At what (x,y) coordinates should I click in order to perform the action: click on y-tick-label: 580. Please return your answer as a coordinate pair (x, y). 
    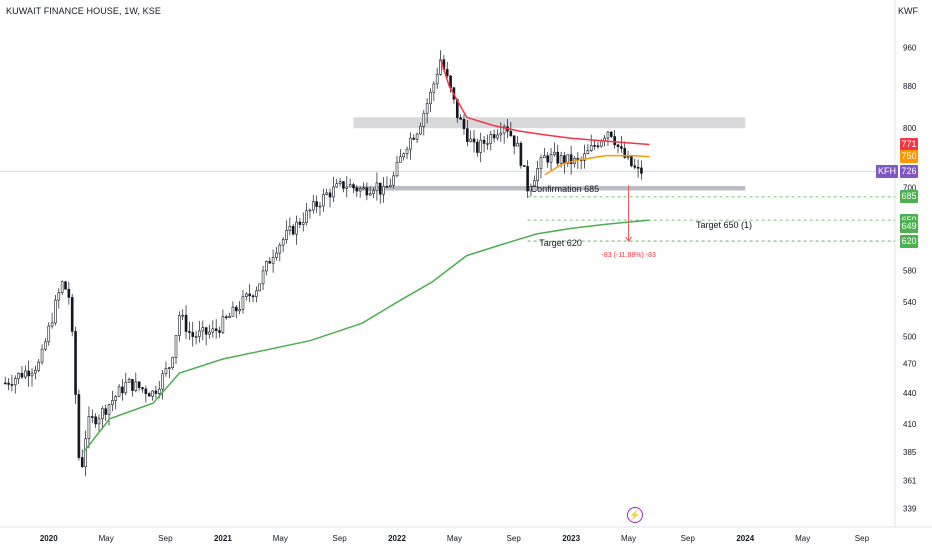
    Looking at the image, I should click on (910, 271).